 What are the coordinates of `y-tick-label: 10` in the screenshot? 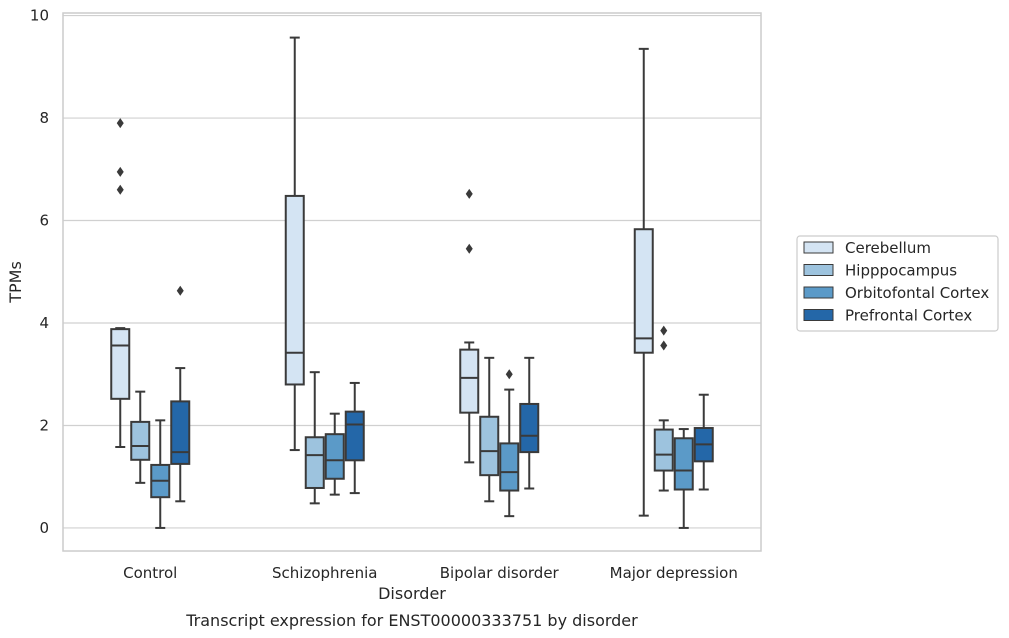 It's located at (39, 16).